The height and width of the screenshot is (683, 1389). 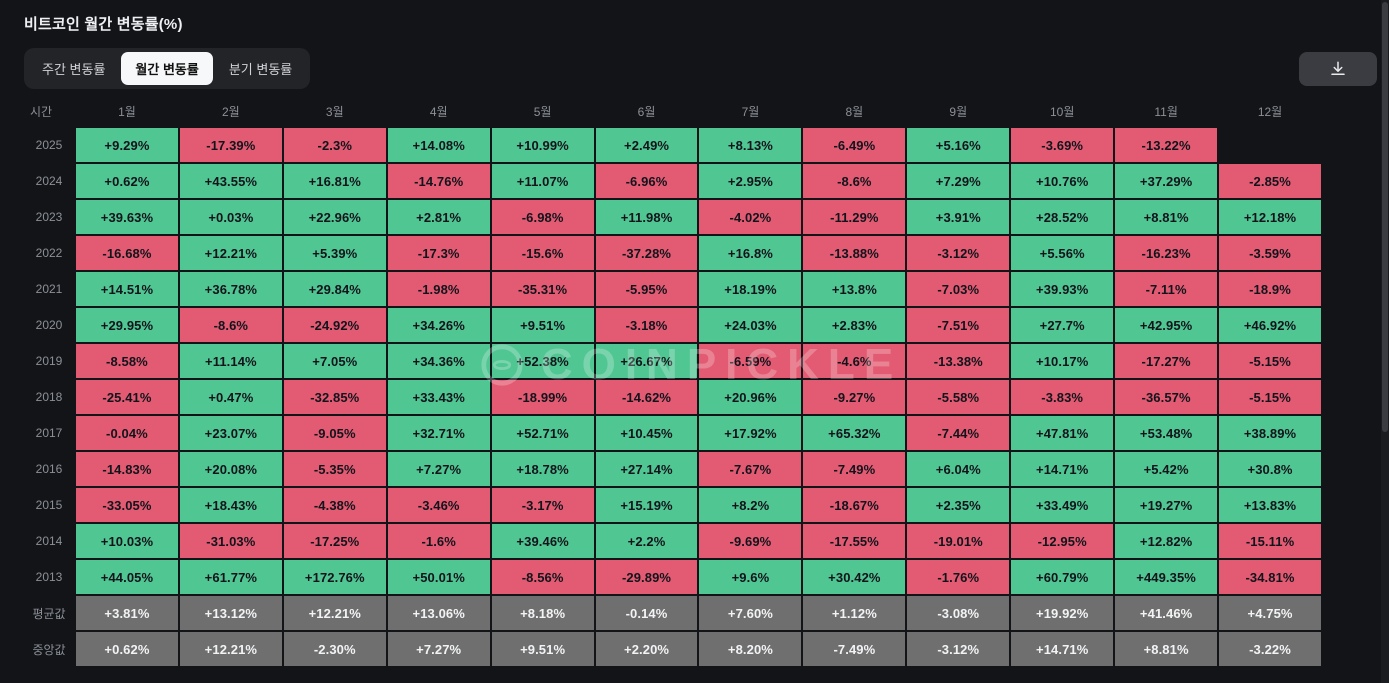 What do you see at coordinates (1270, 433) in the screenshot?
I see `value-cell: +38.89%` at bounding box center [1270, 433].